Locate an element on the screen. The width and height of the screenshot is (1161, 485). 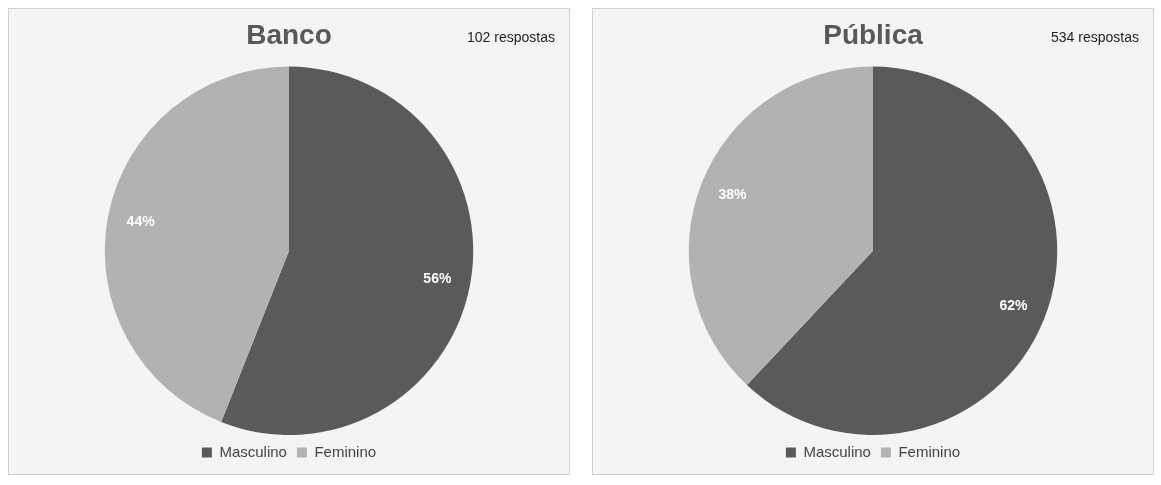
data-label: 38% is located at coordinates (733, 194).